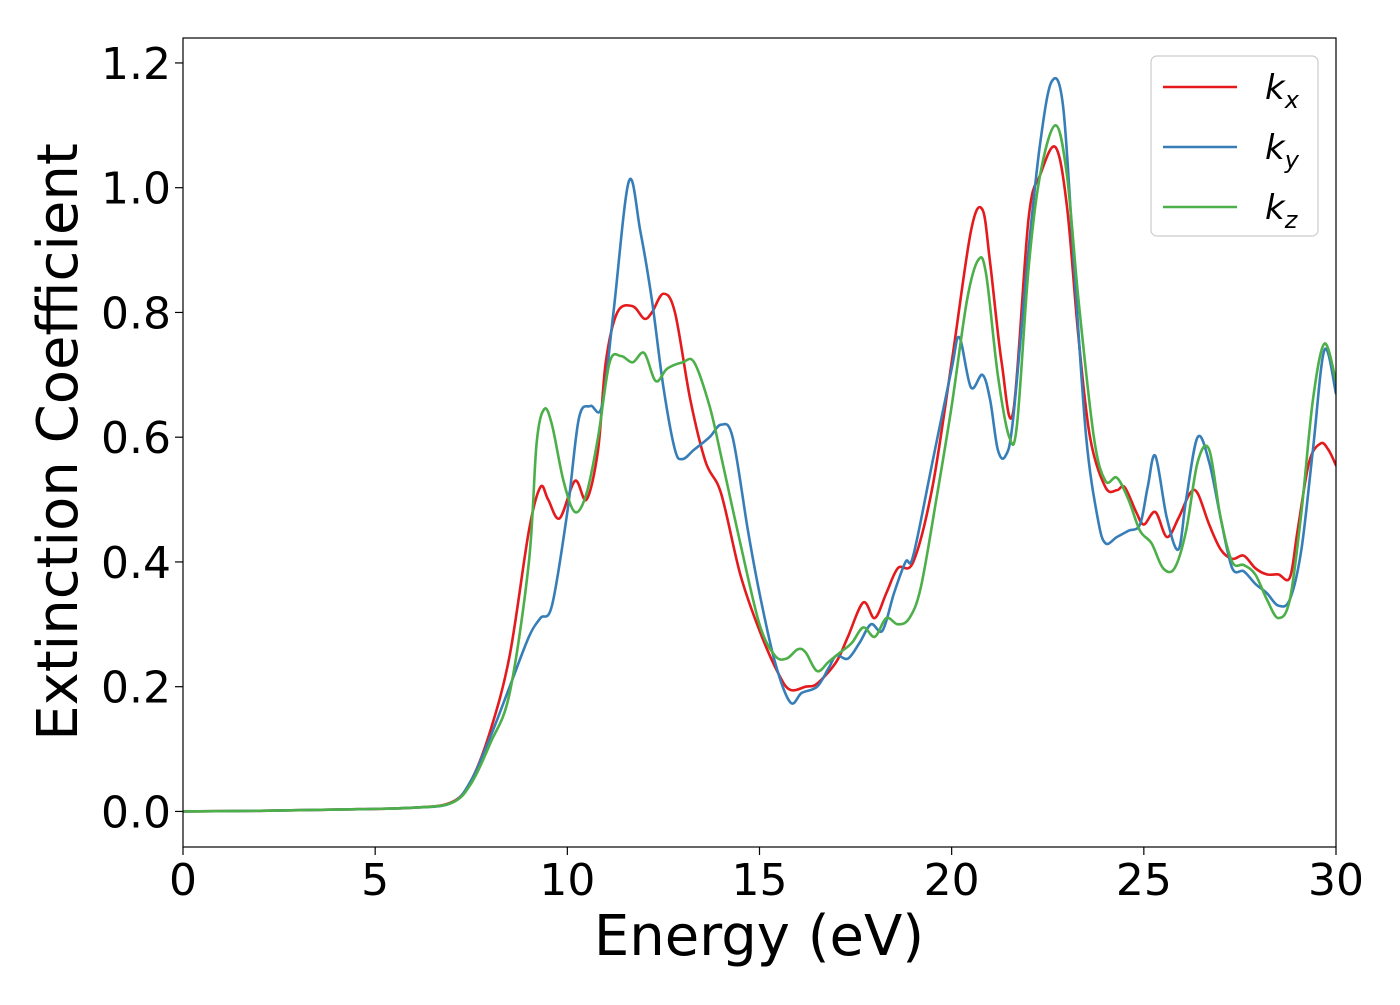 This screenshot has width=1400, height=1005. I want to click on legend-label-ky: ky, so click(1282, 151).